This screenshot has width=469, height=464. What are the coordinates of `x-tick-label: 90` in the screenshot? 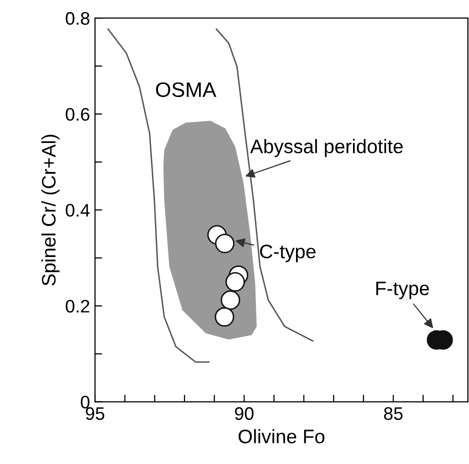 It's located at (244, 413).